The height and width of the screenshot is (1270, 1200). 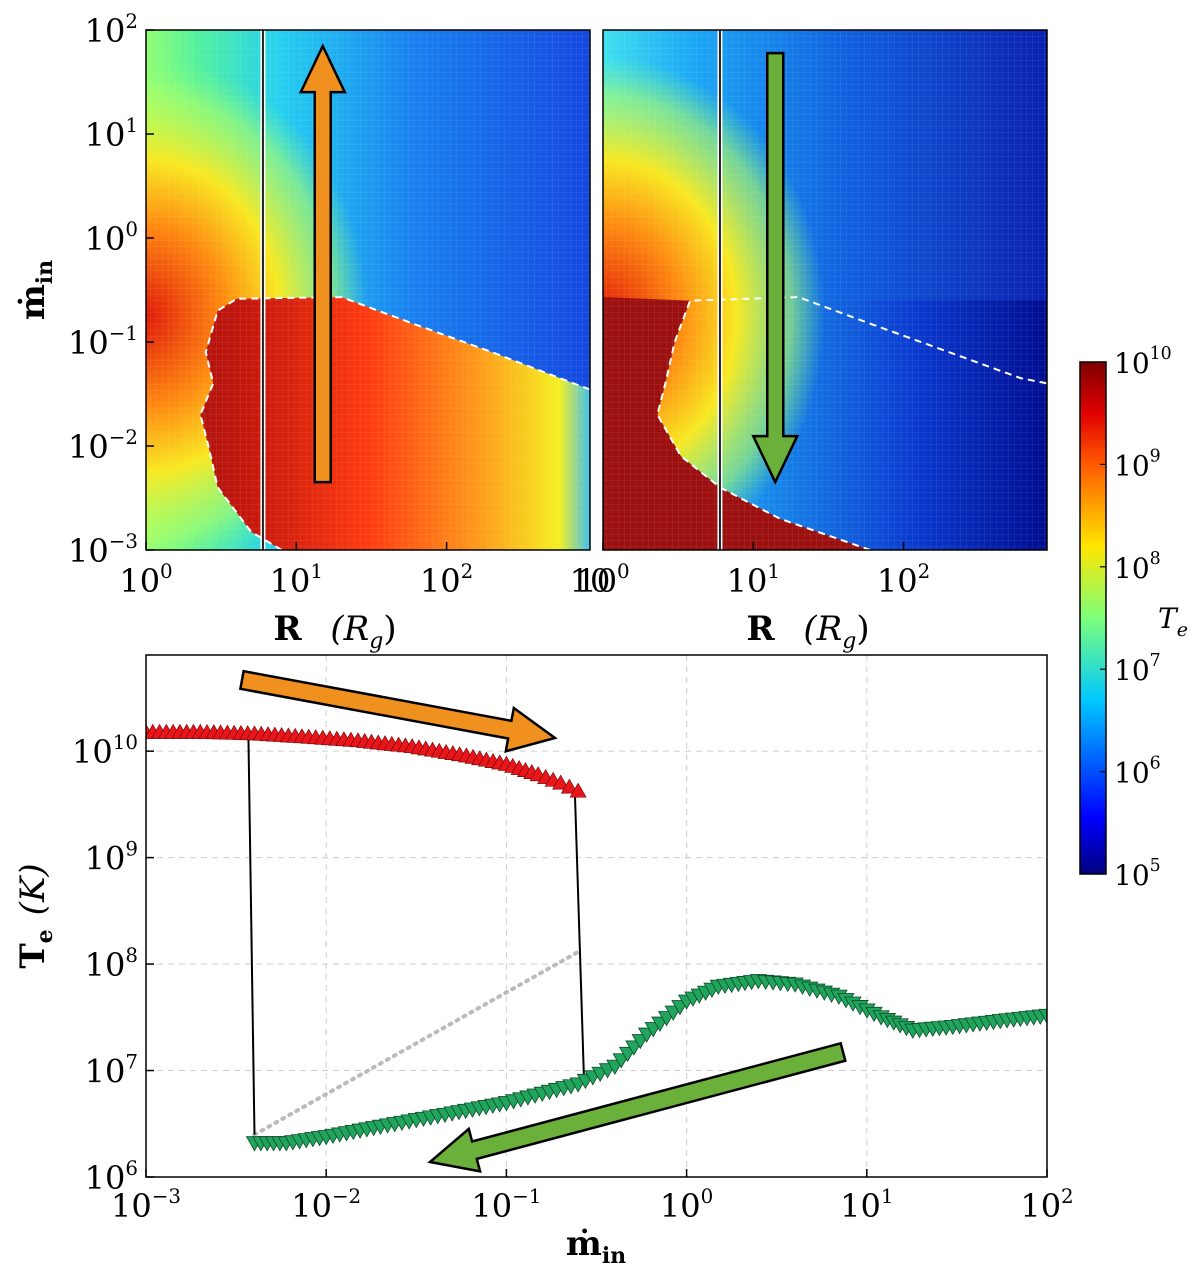 What do you see at coordinates (1137, 464) in the screenshot?
I see `colorbar-tick-label: 10⁹` at bounding box center [1137, 464].